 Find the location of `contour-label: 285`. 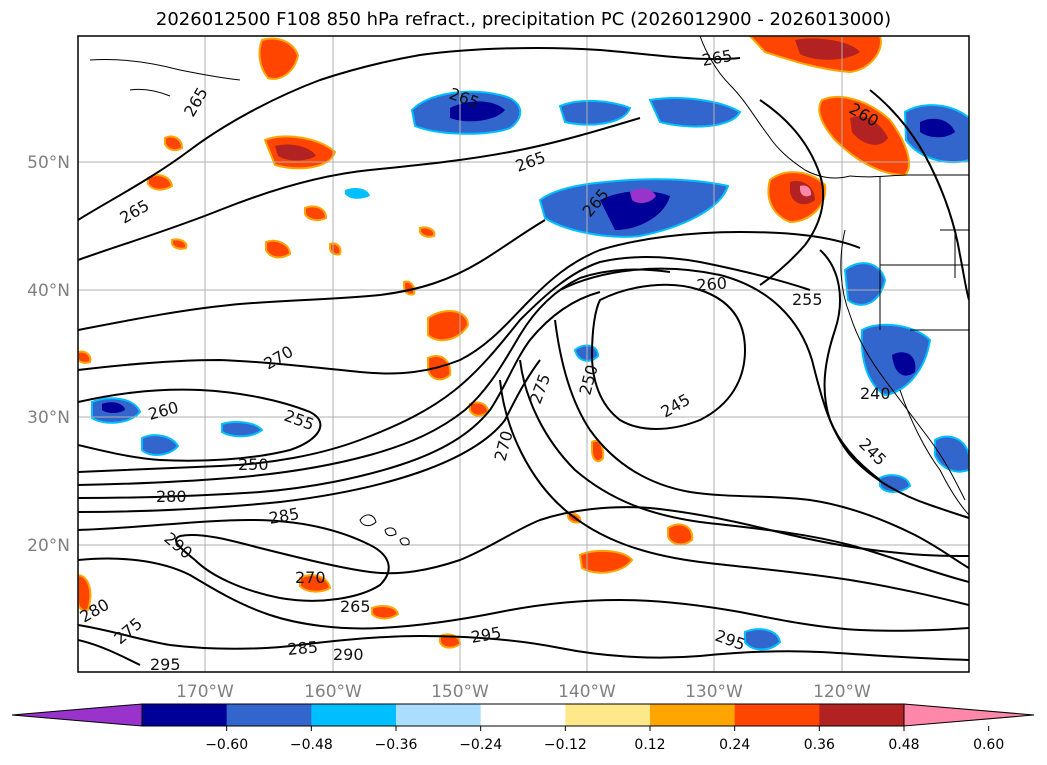

contour-label: 285 is located at coordinates (303, 648).